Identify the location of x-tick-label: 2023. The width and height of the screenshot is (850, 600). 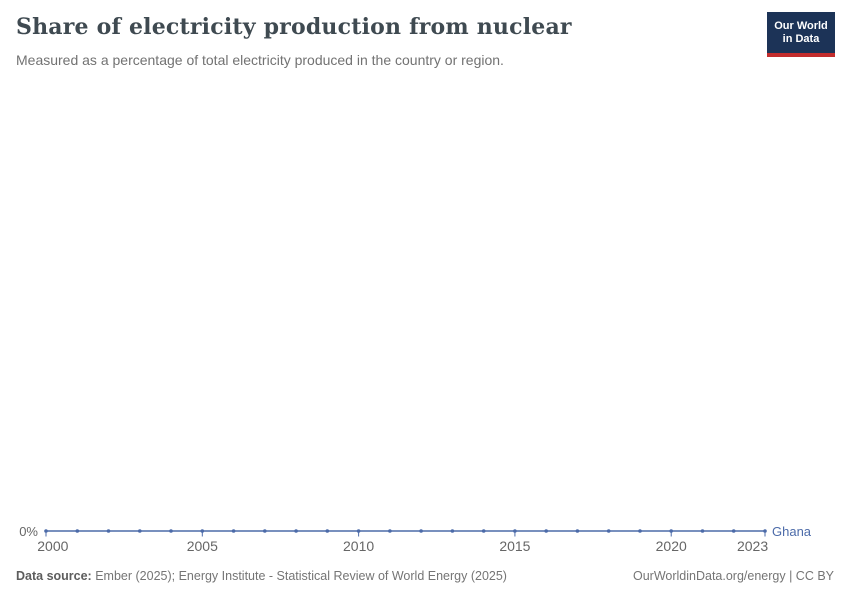
(752, 546).